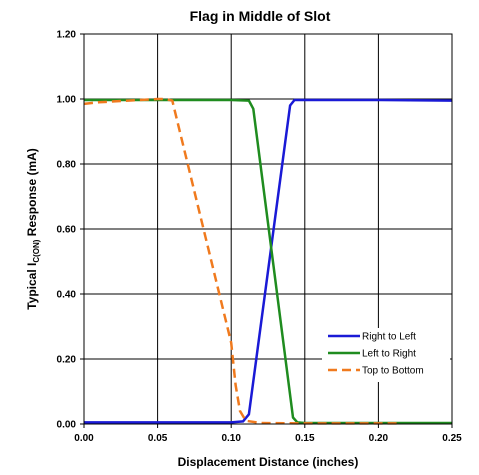 This screenshot has width=479, height=475. Describe the element at coordinates (36, 250) in the screenshot. I see `y-axis-label-subscript: C(ON)` at that location.